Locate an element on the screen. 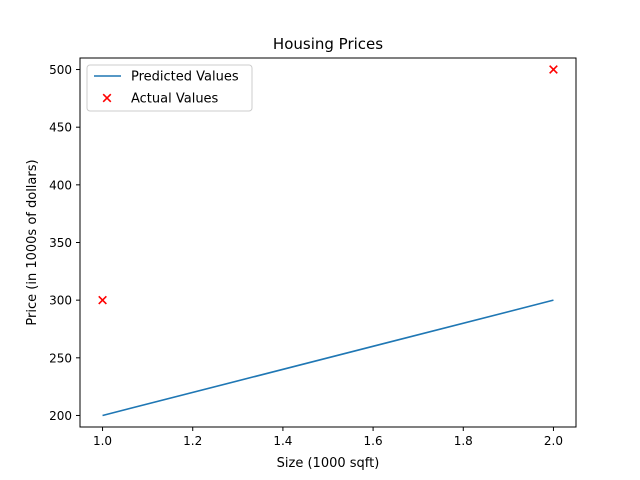 This screenshot has width=640, height=480. y-tick-label: 400 is located at coordinates (60, 185).